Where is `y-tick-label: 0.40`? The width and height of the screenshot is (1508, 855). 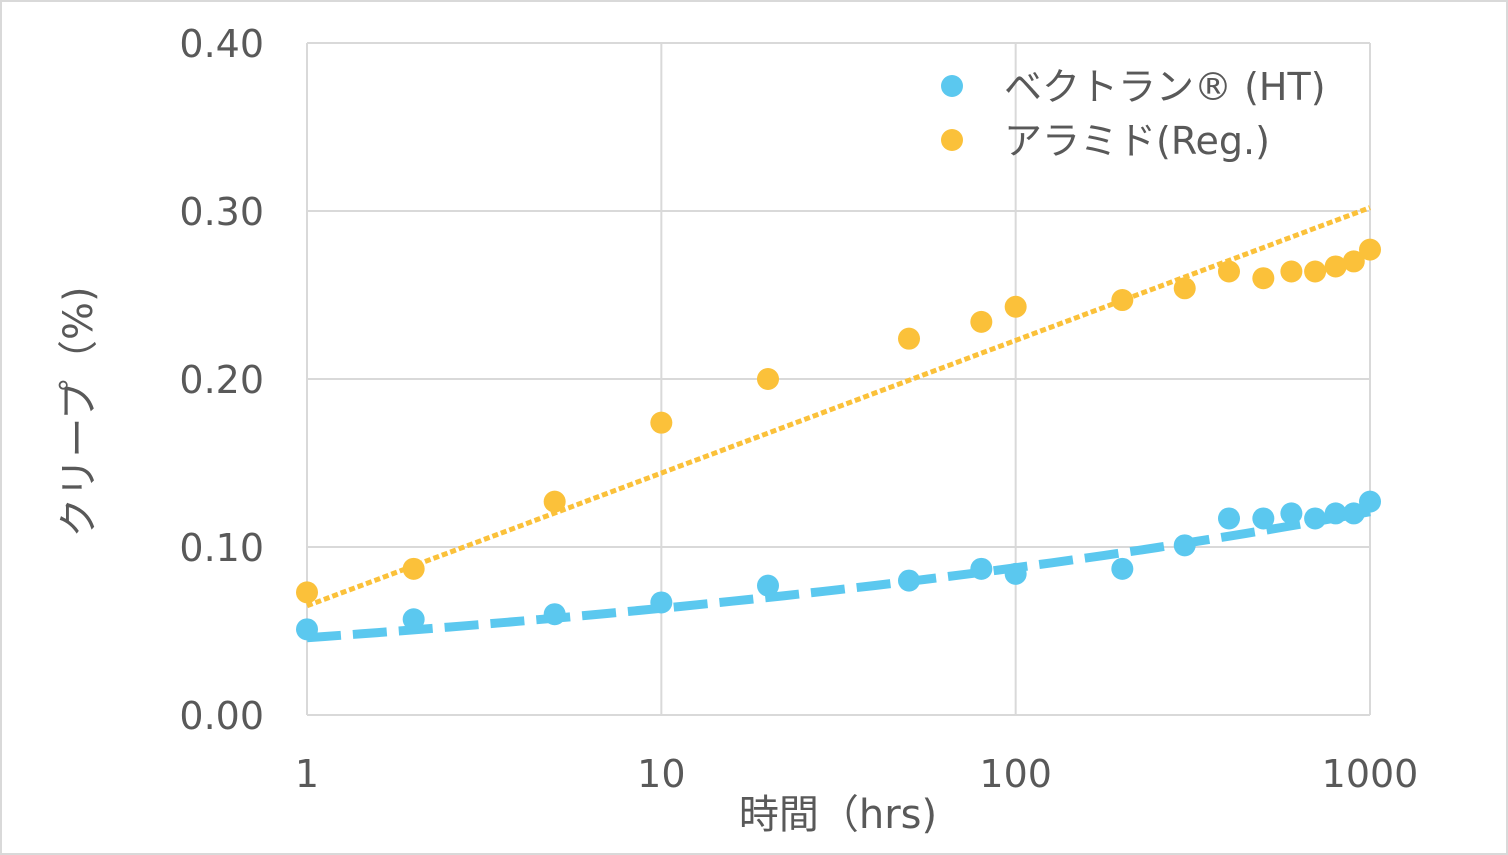 y-tick-label: 0.40 is located at coordinates (221, 44).